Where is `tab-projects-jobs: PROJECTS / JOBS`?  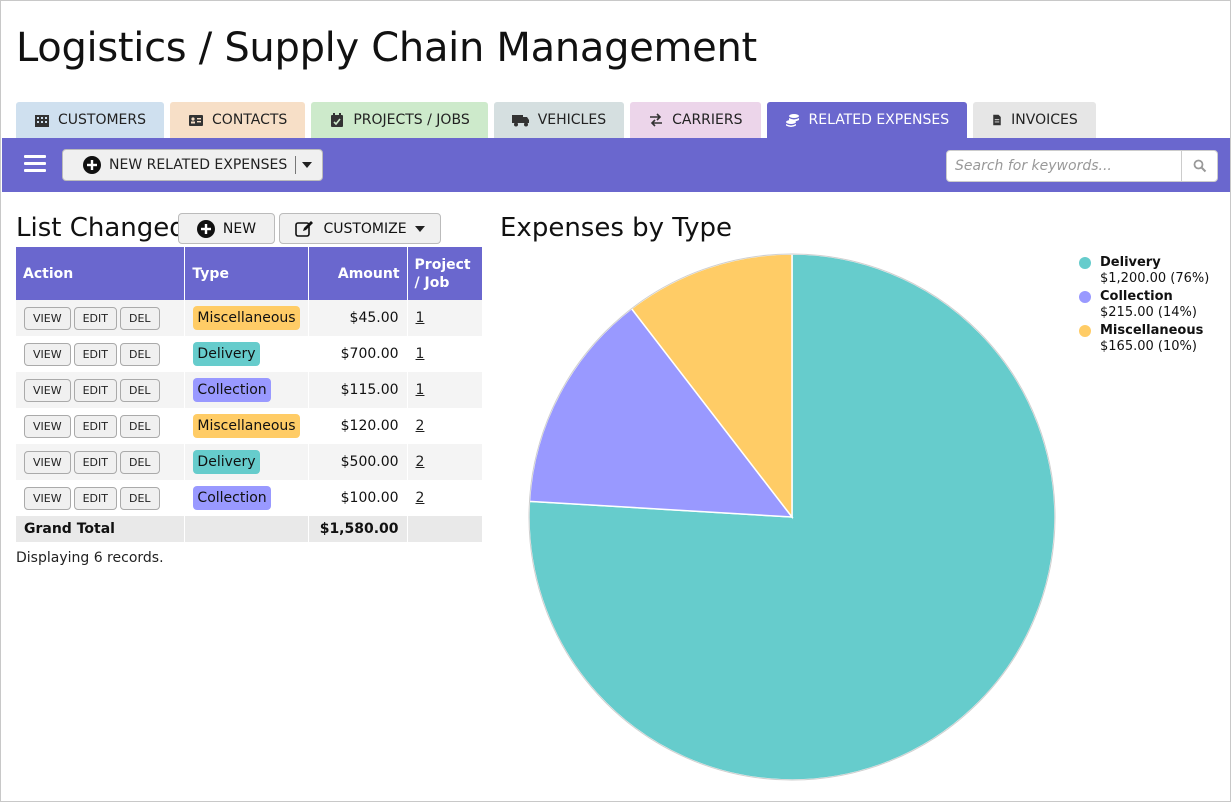
tab-projects-jobs: PROJECTS / JOBS is located at coordinates (399, 120).